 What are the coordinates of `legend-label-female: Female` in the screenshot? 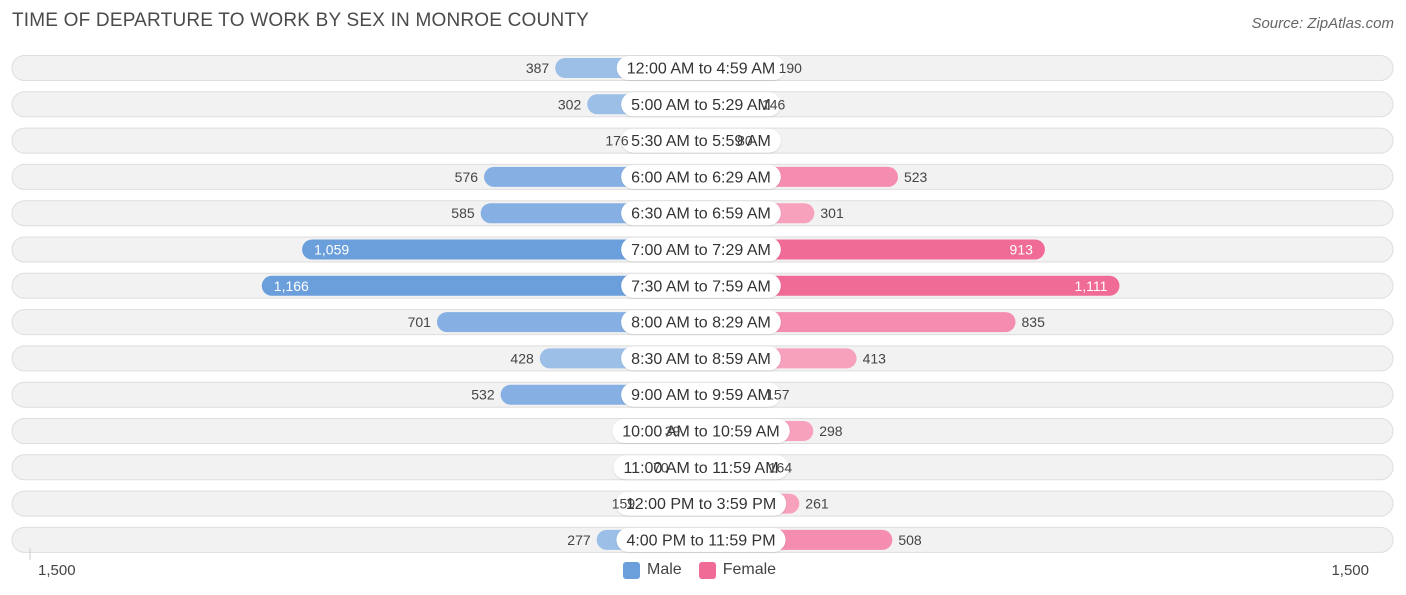 It's located at (749, 569).